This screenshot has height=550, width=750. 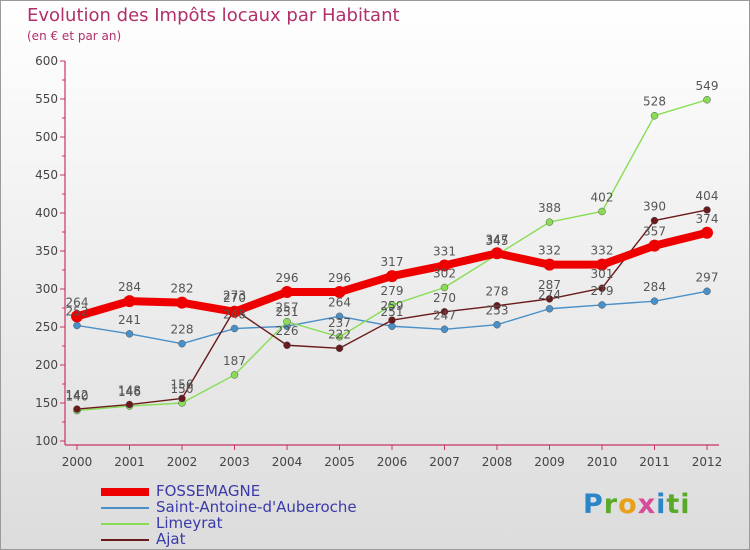 I want to click on data-label: 287, so click(x=549, y=285).